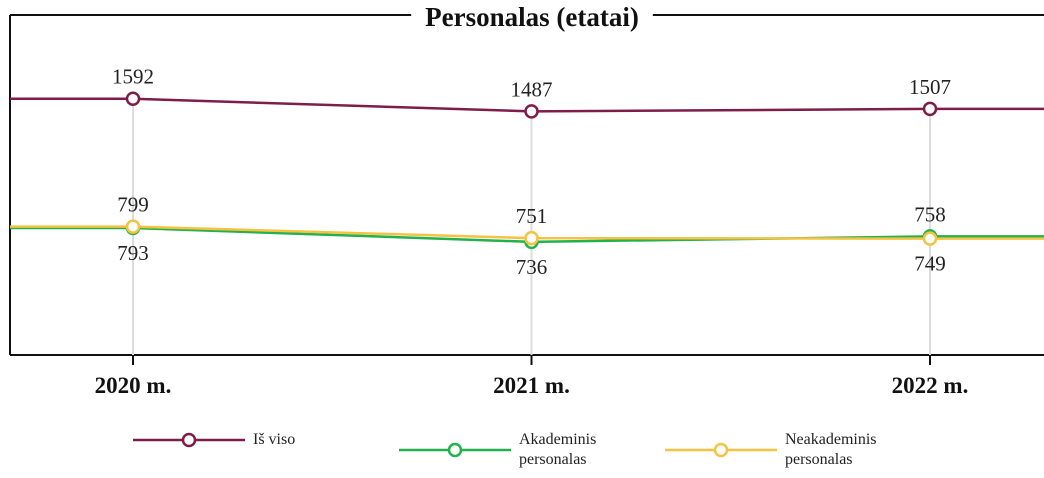 Image resolution: width=1044 pixels, height=478 pixels. I want to click on x-tick-label: 2020 m., so click(133, 385).